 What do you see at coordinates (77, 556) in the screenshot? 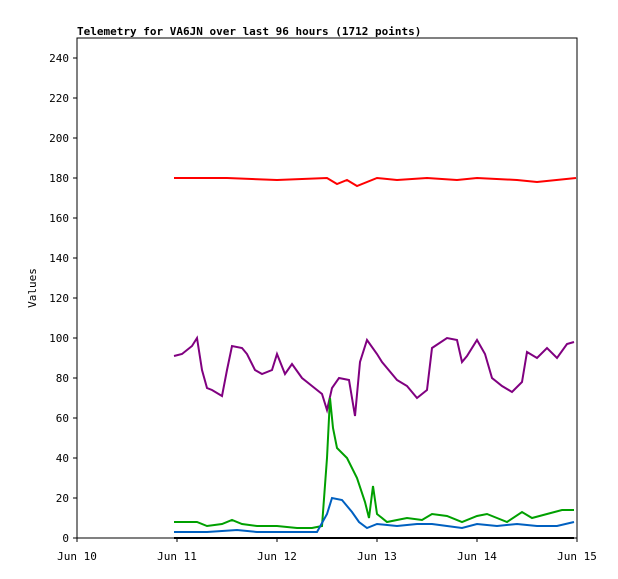
I see `x-tick-label: Jun 10` at bounding box center [77, 556].